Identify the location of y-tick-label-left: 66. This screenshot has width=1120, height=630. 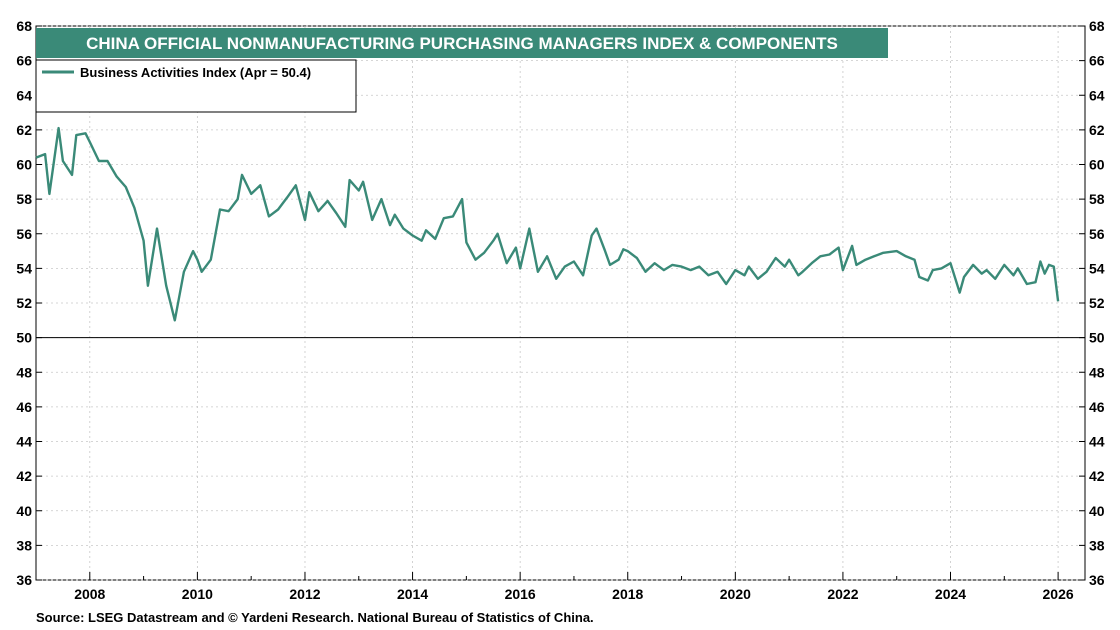
(24, 61).